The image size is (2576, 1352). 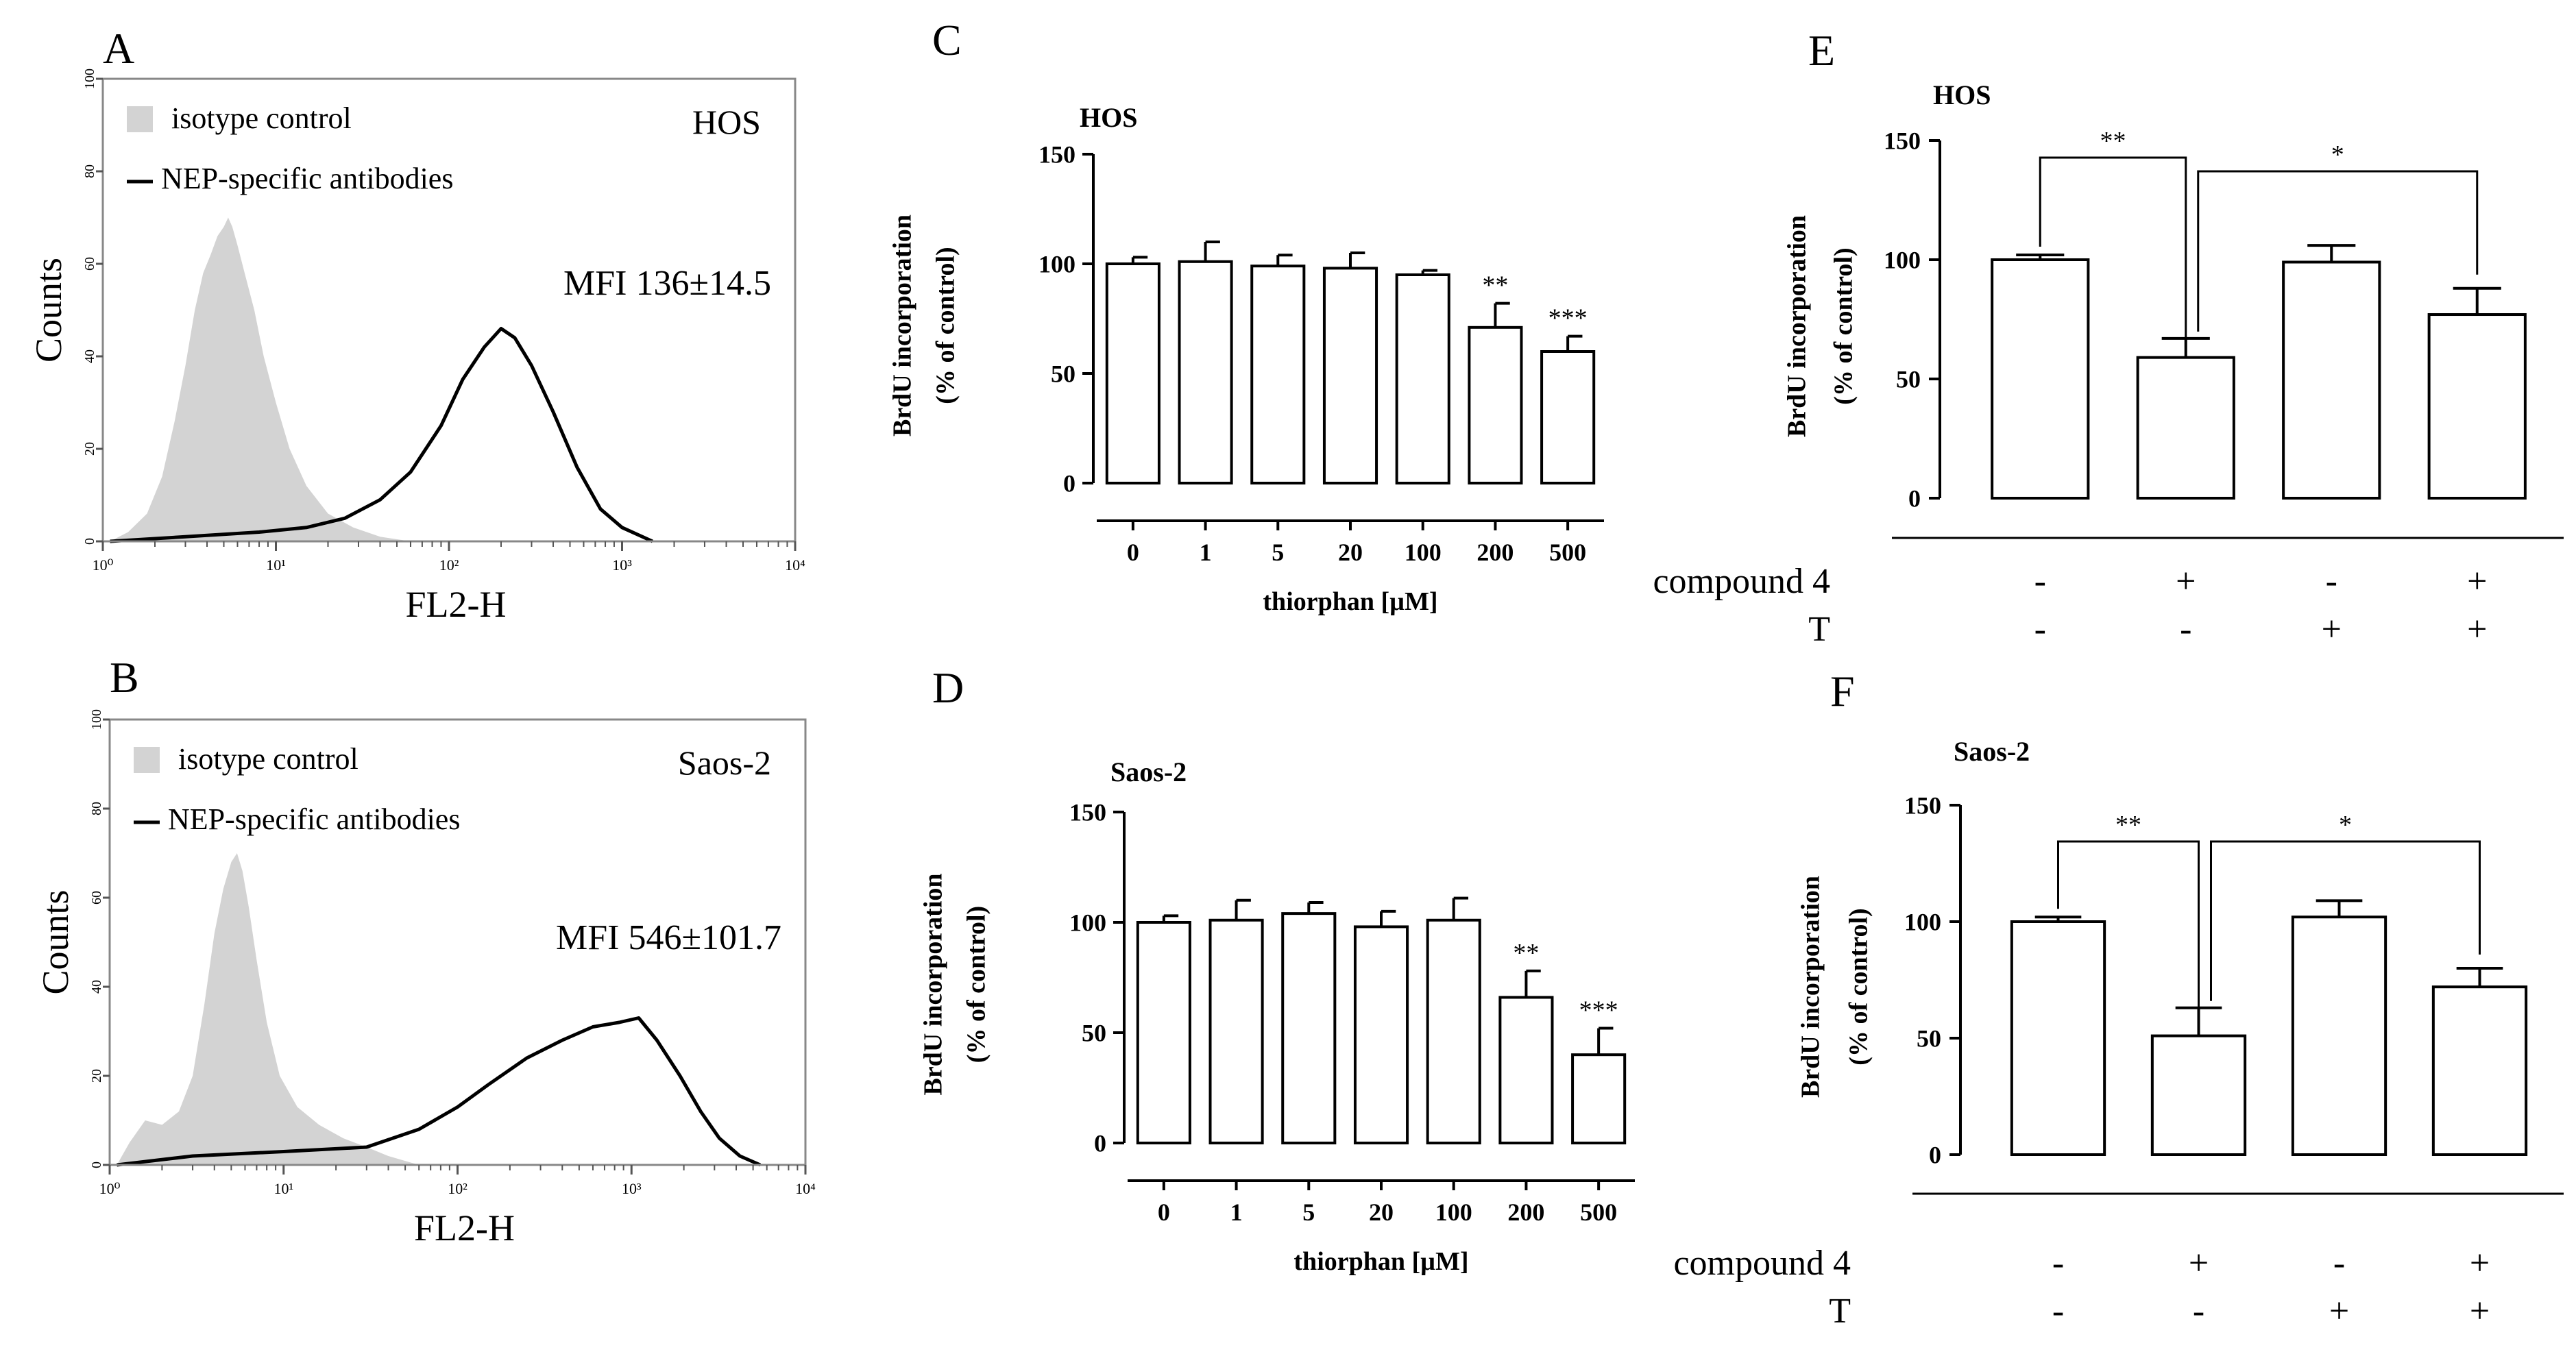 What do you see at coordinates (457, 1188) in the screenshot?
I see `x-tick-label: 10²` at bounding box center [457, 1188].